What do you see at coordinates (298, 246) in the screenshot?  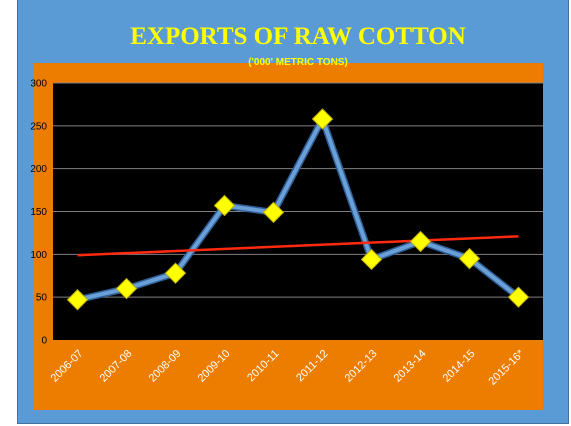 I see `trendline` at bounding box center [298, 246].